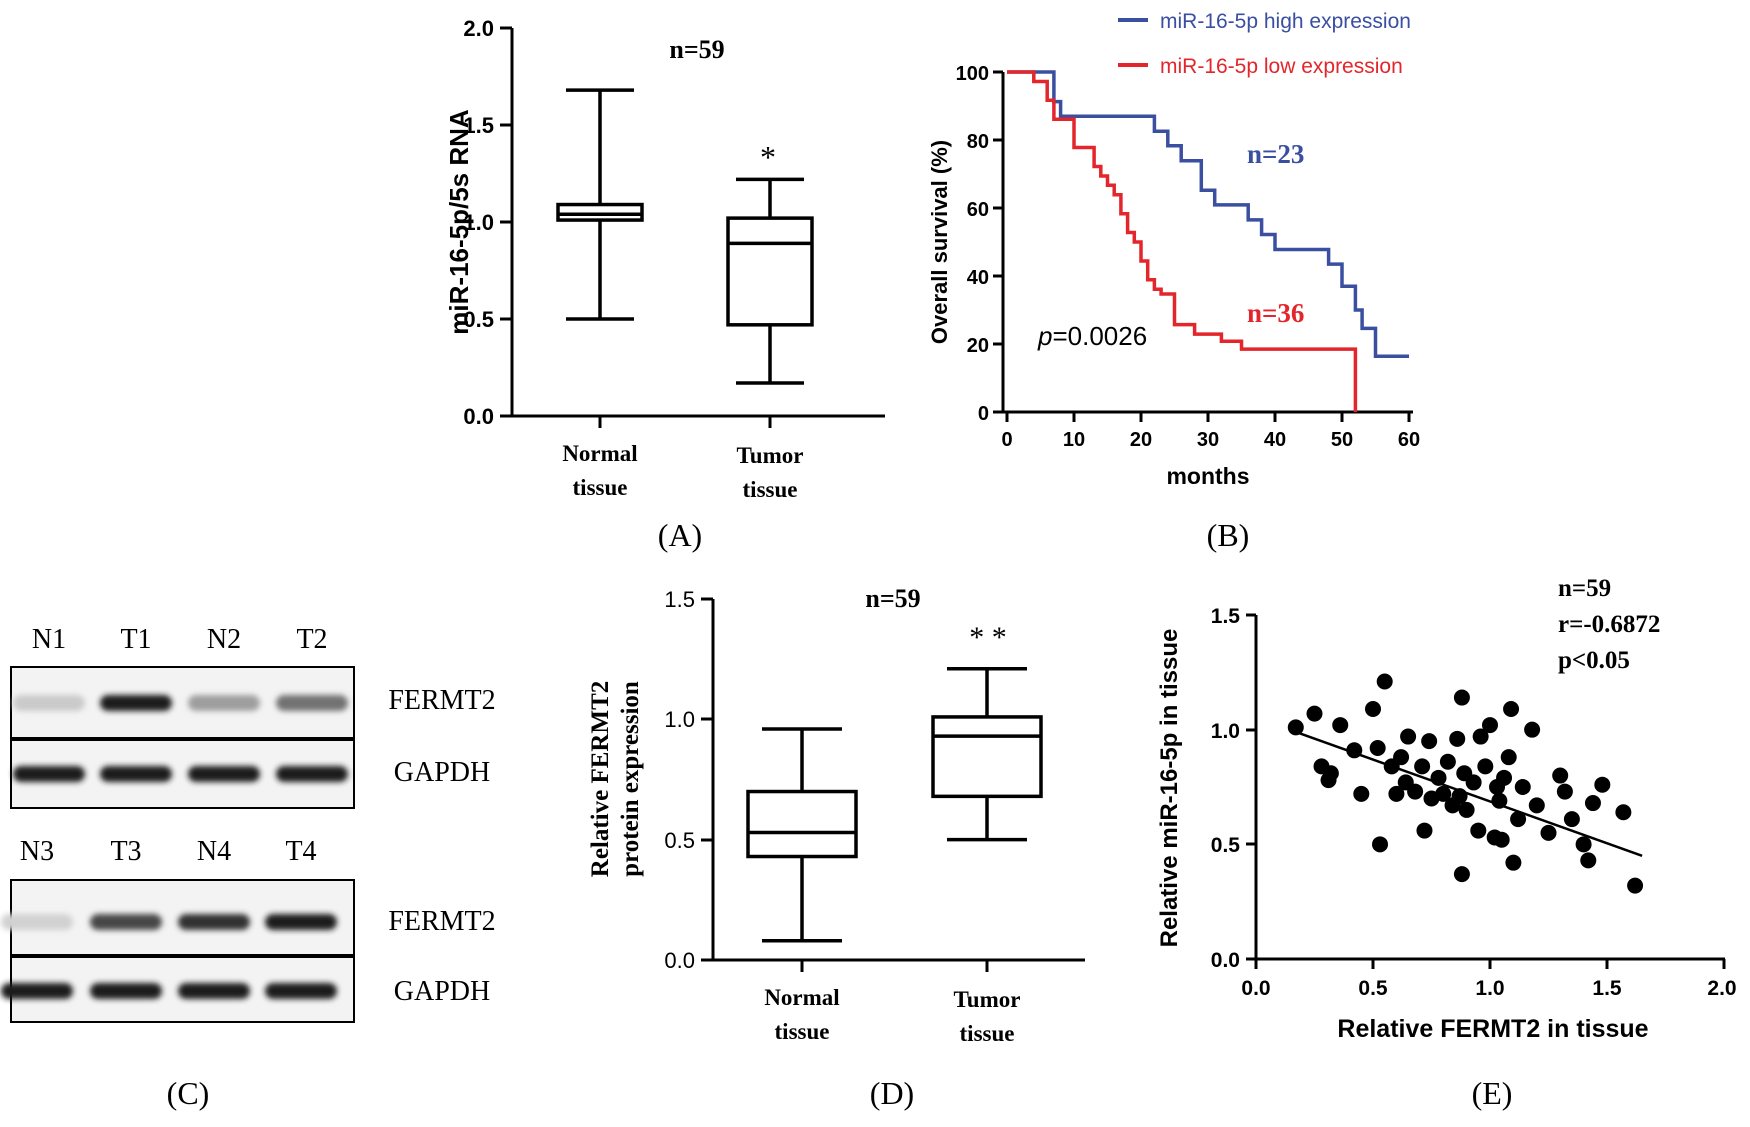  What do you see at coordinates (985, 278) in the screenshot?
I see `panel-b-ytick: 40` at bounding box center [985, 278].